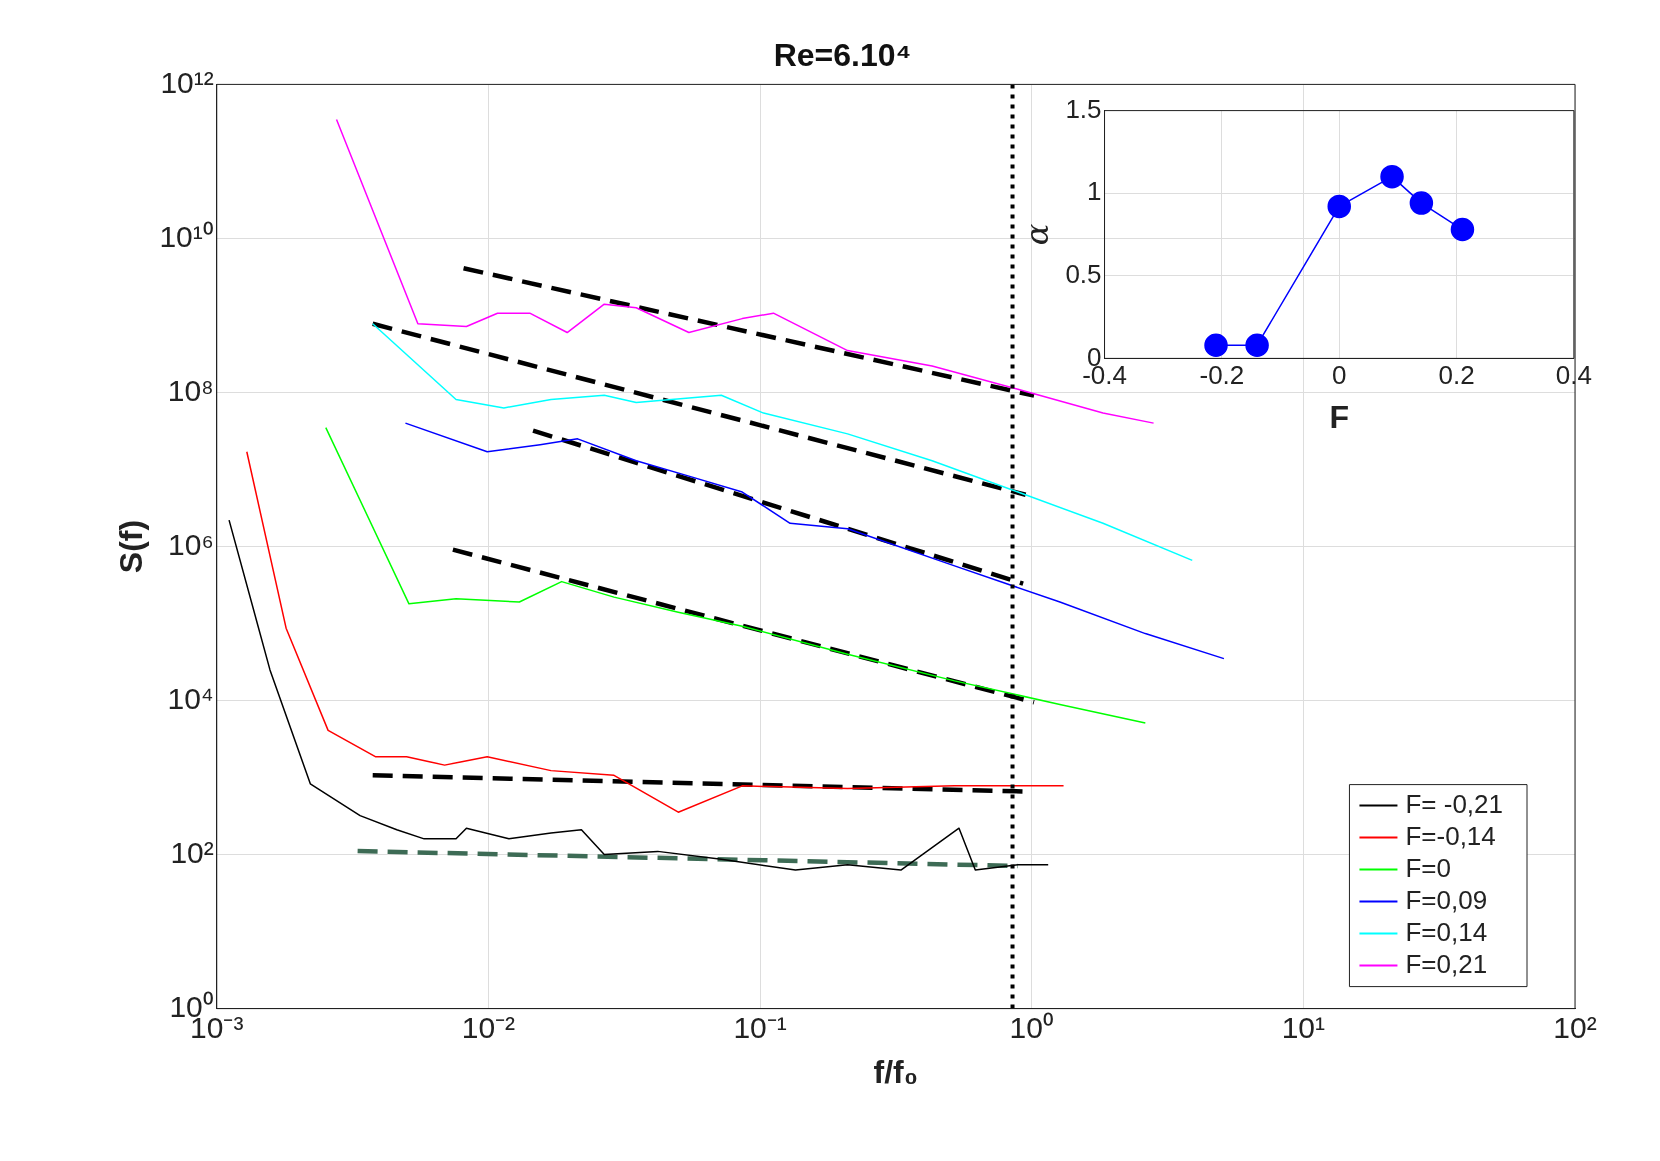  I want to click on y-axis-title: α, so click(1036, 234).